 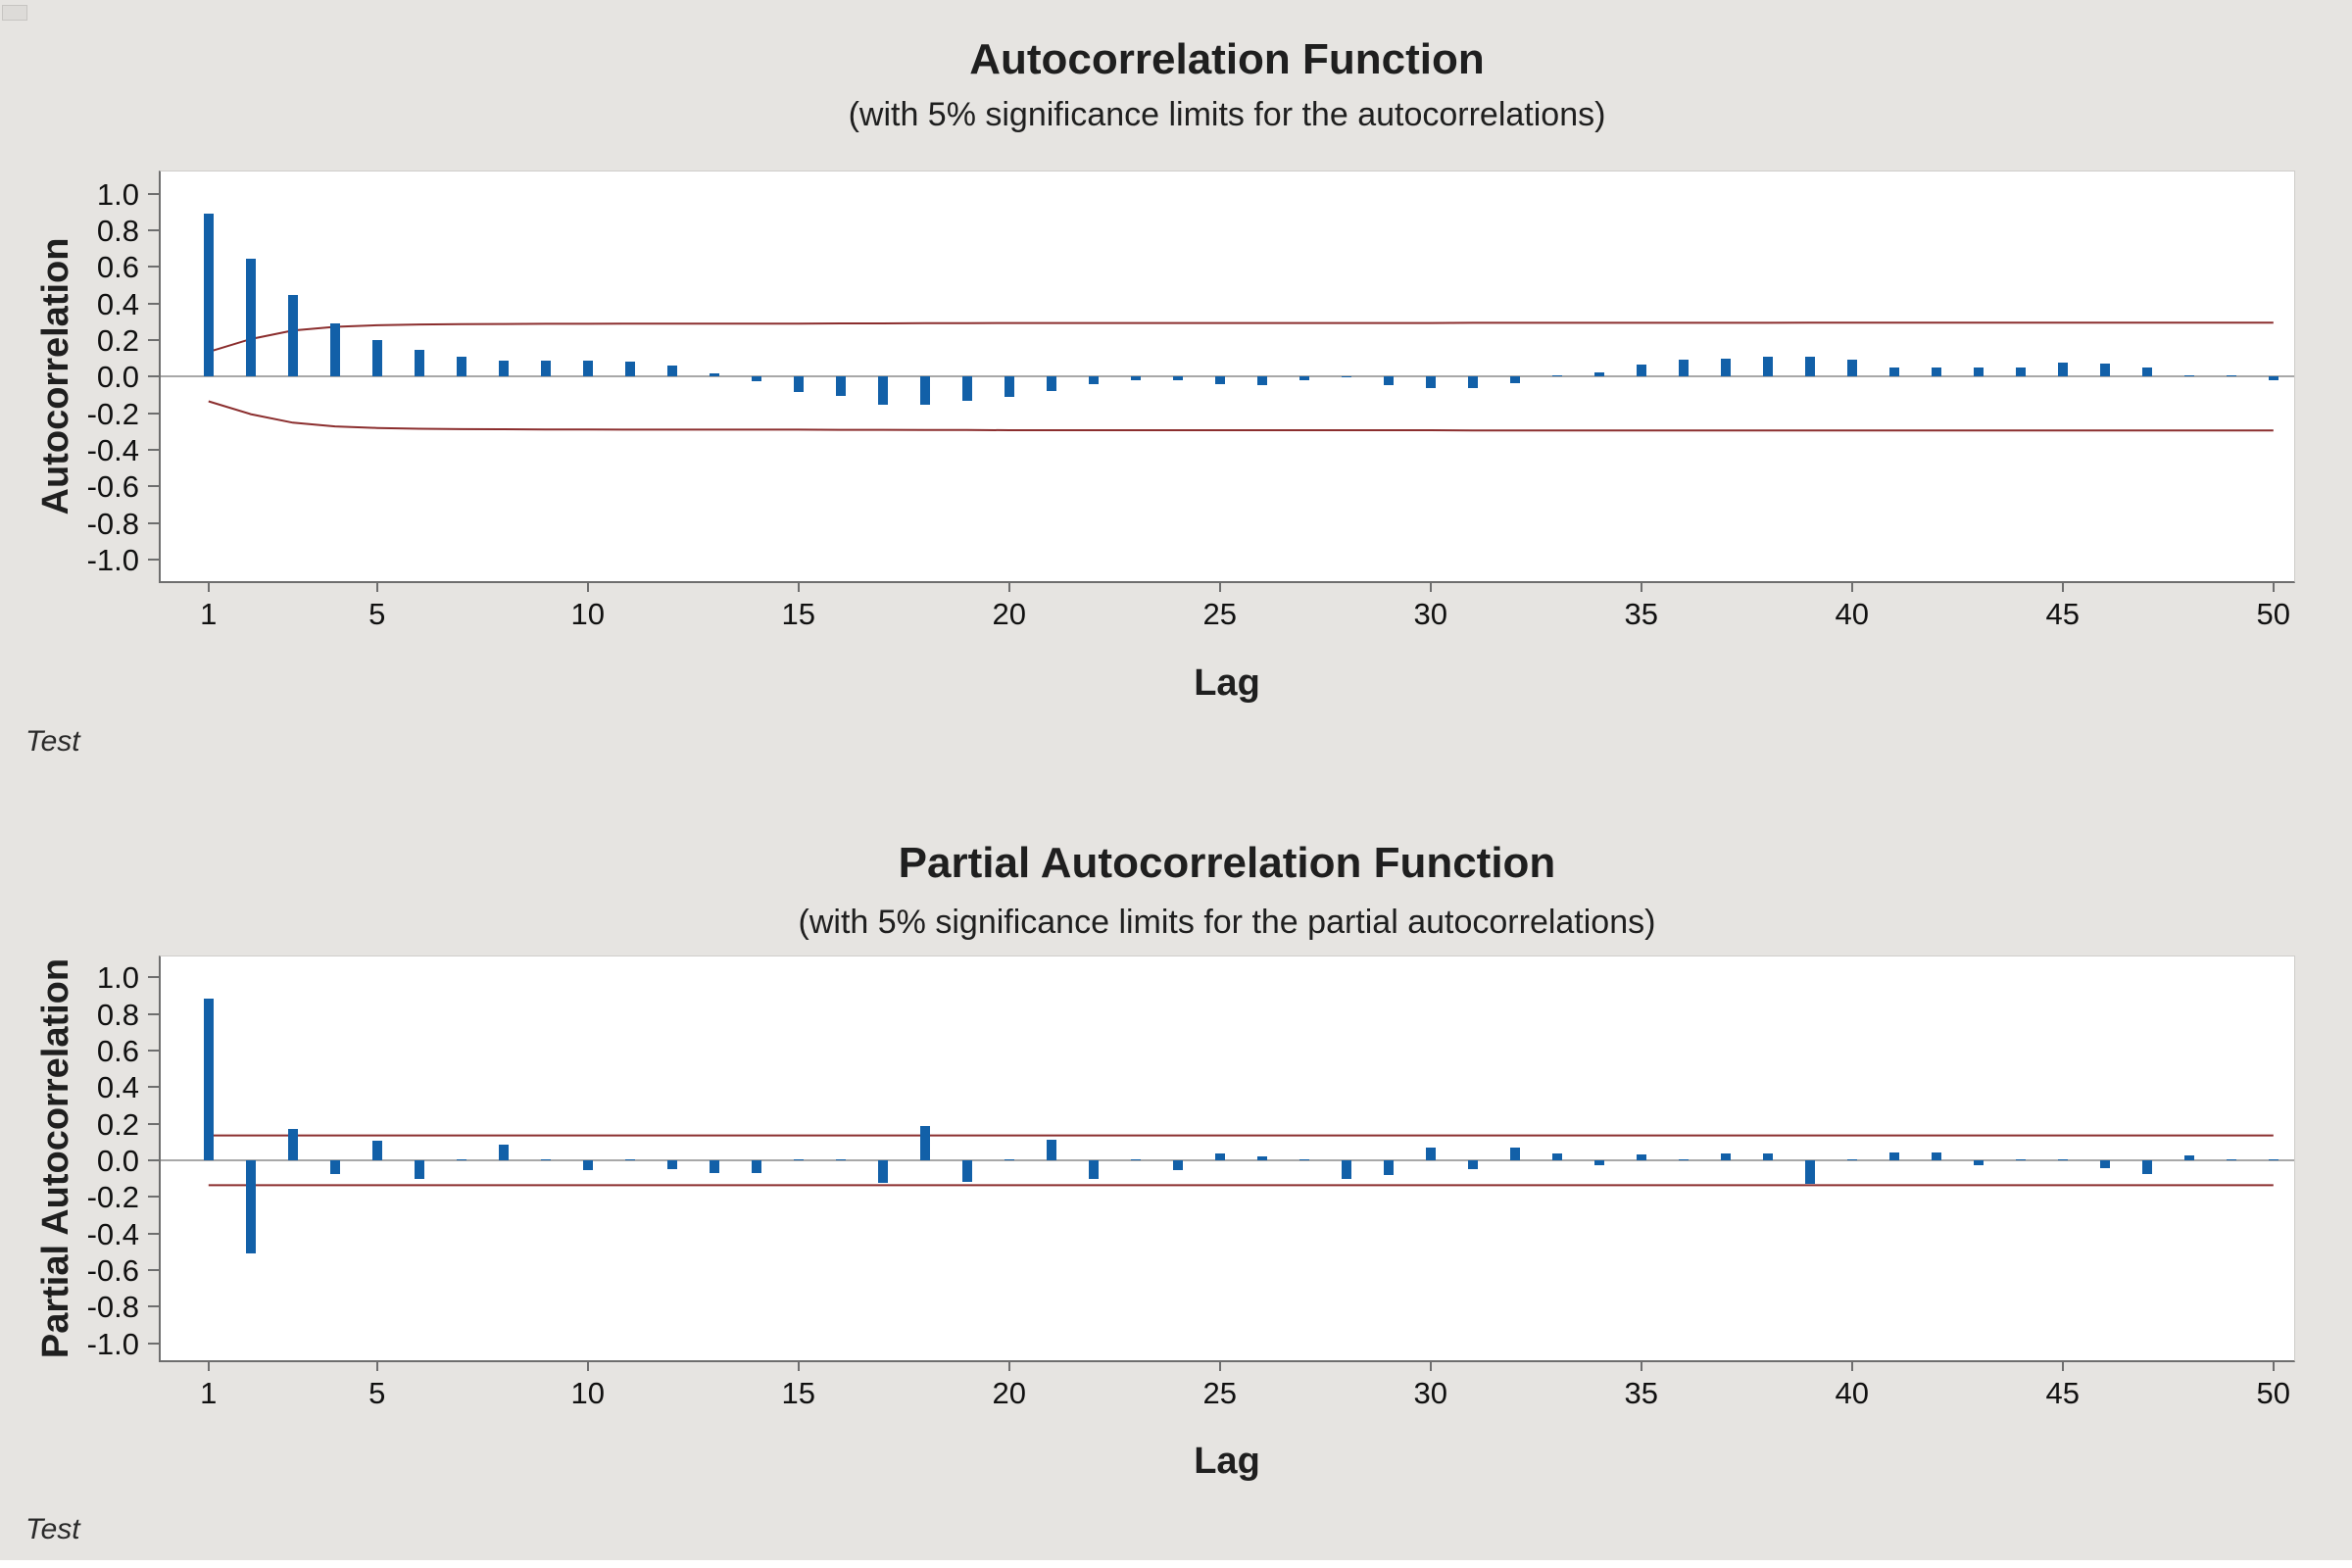 I want to click on acf-zero-line, so click(x=1227, y=376).